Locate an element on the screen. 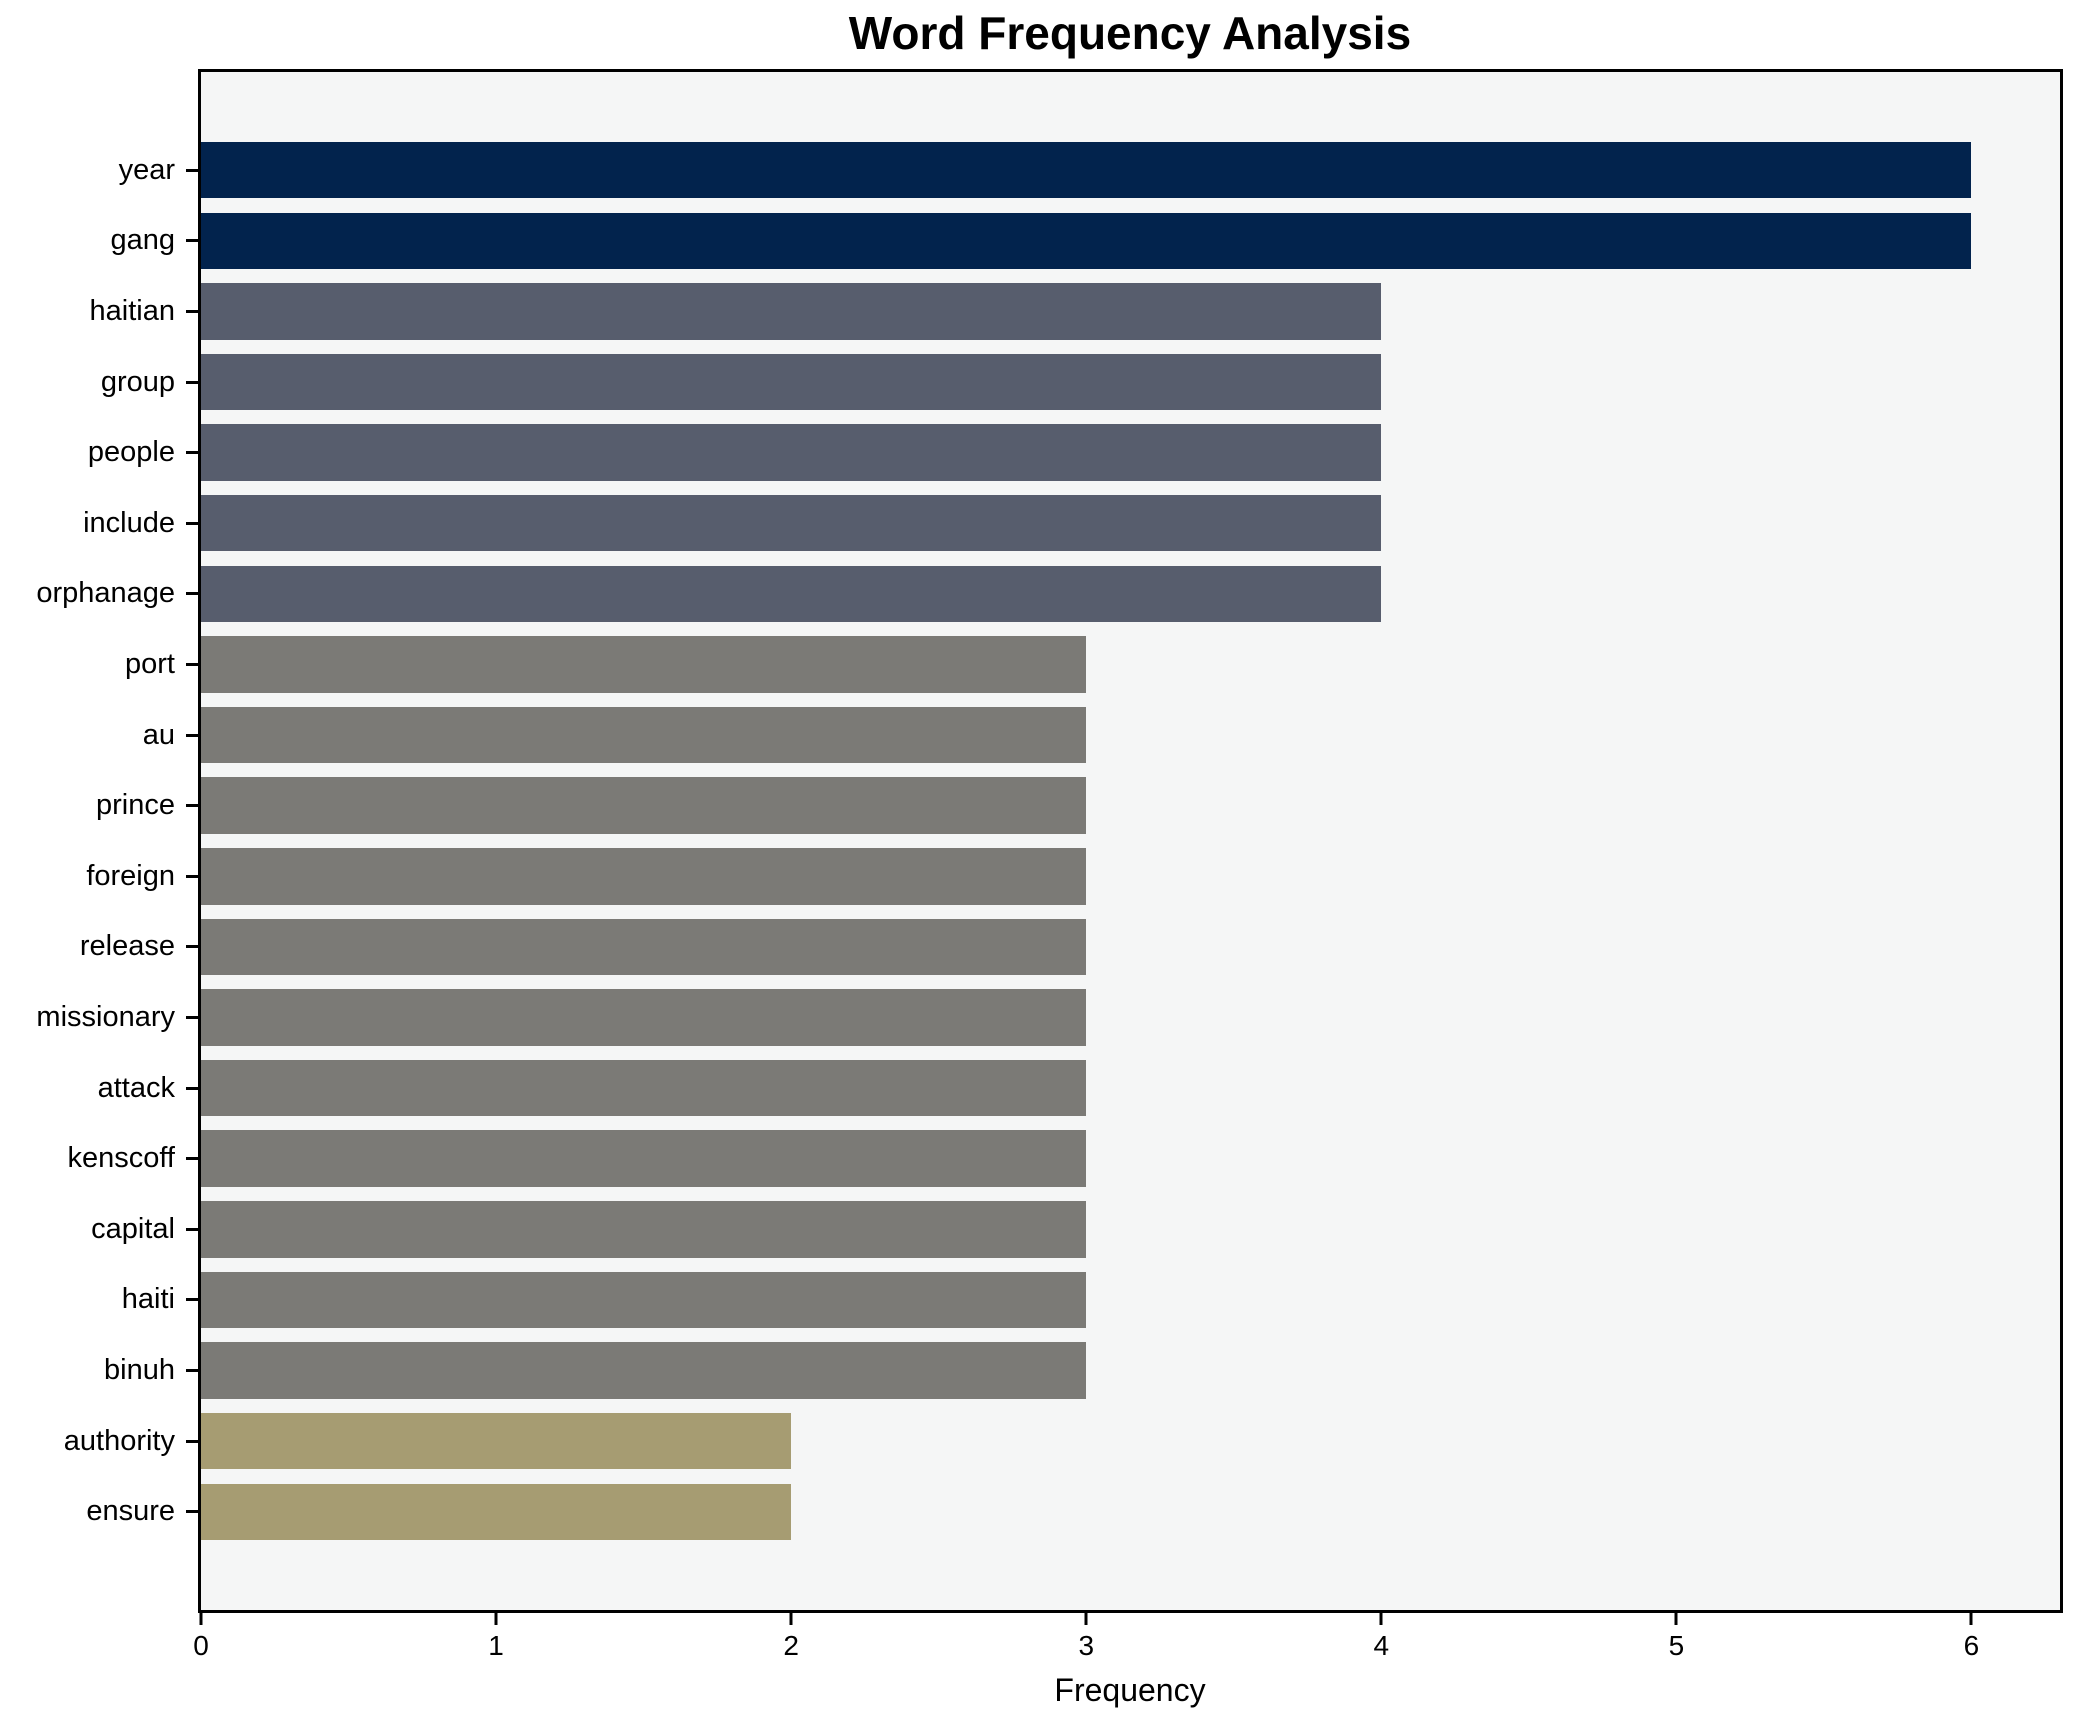 The width and height of the screenshot is (2079, 1722). x-tick-label: 5 is located at coordinates (1676, 1645).